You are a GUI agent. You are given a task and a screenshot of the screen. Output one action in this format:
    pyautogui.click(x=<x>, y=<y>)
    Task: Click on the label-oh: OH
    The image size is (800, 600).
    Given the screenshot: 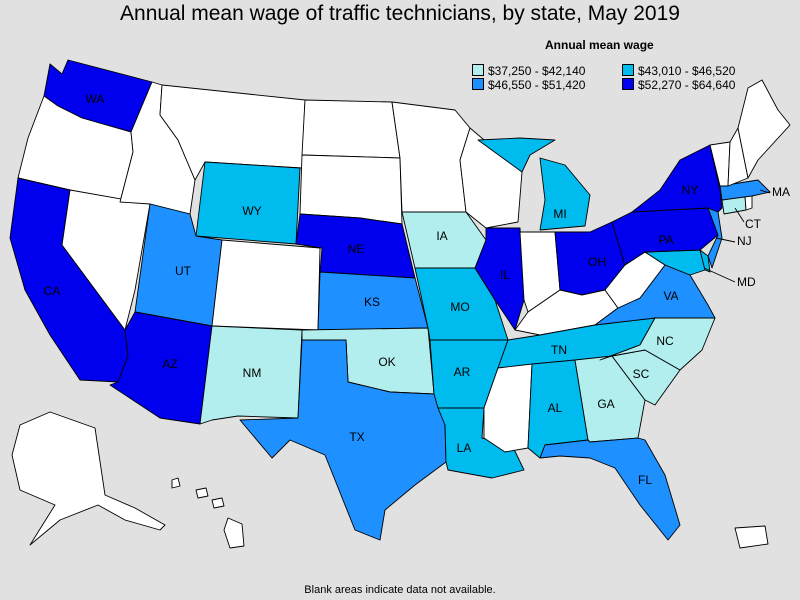 What is the action you would take?
    pyautogui.click(x=597, y=262)
    